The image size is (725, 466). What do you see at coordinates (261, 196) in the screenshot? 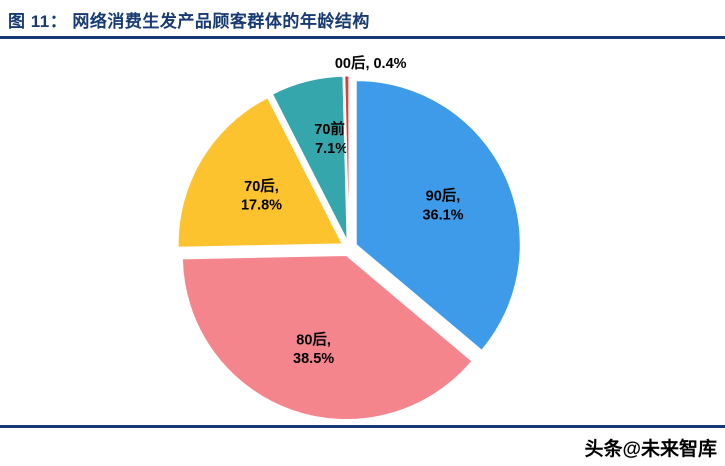
I see `pie-label-2: 70后, 17.8%` at bounding box center [261, 196].